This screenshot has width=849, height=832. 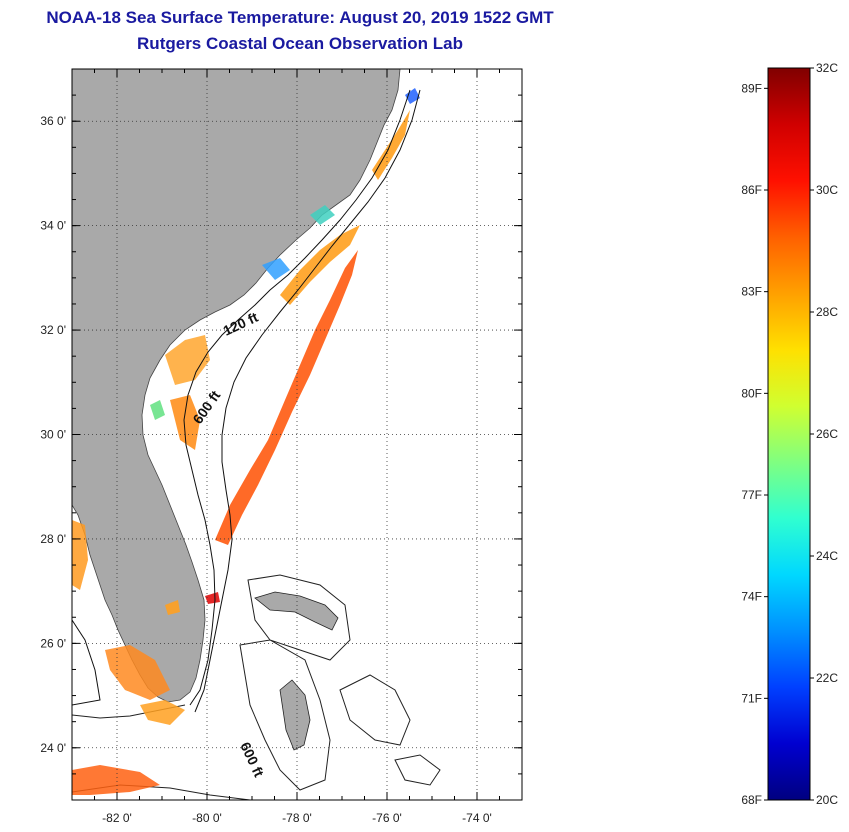 What do you see at coordinates (53, 121) in the screenshot?
I see `lat-tick-label: 36 0'` at bounding box center [53, 121].